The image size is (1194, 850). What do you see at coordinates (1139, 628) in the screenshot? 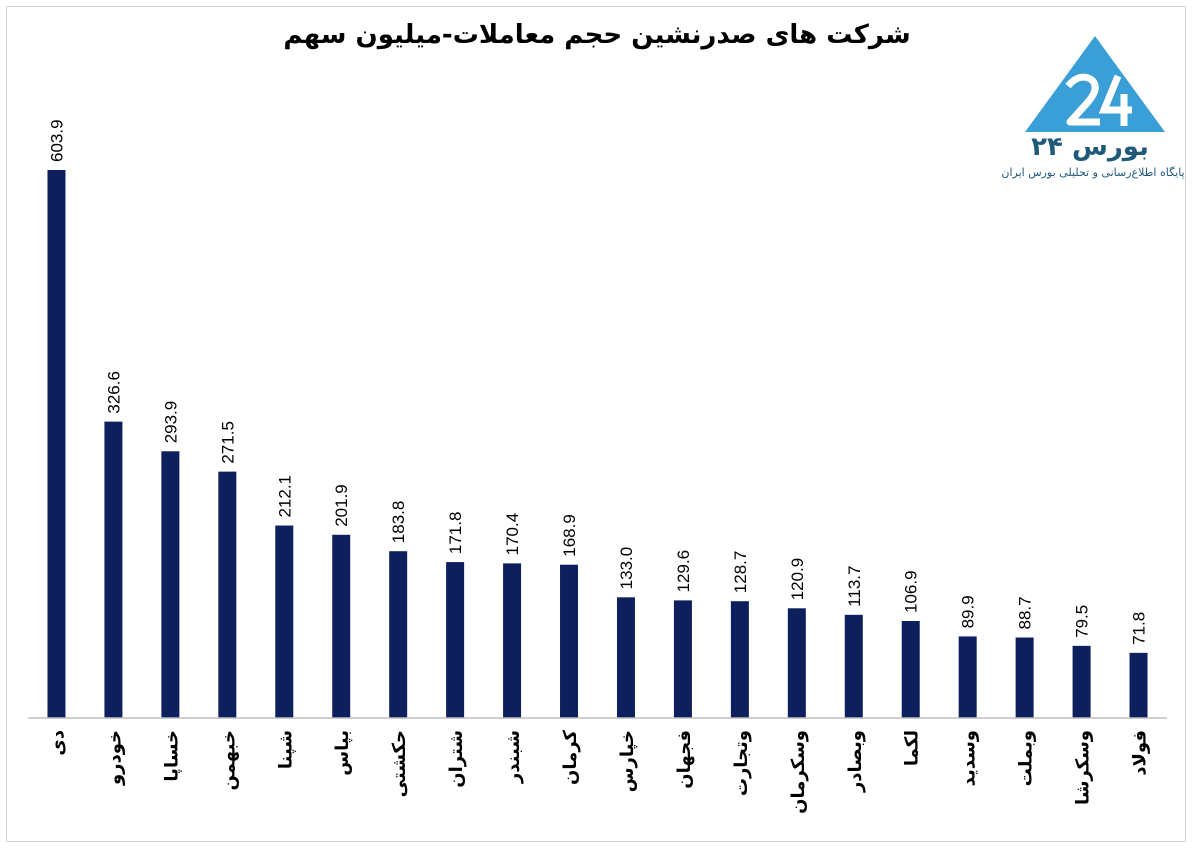
I see `value-label-20: 71.8` at bounding box center [1139, 628].